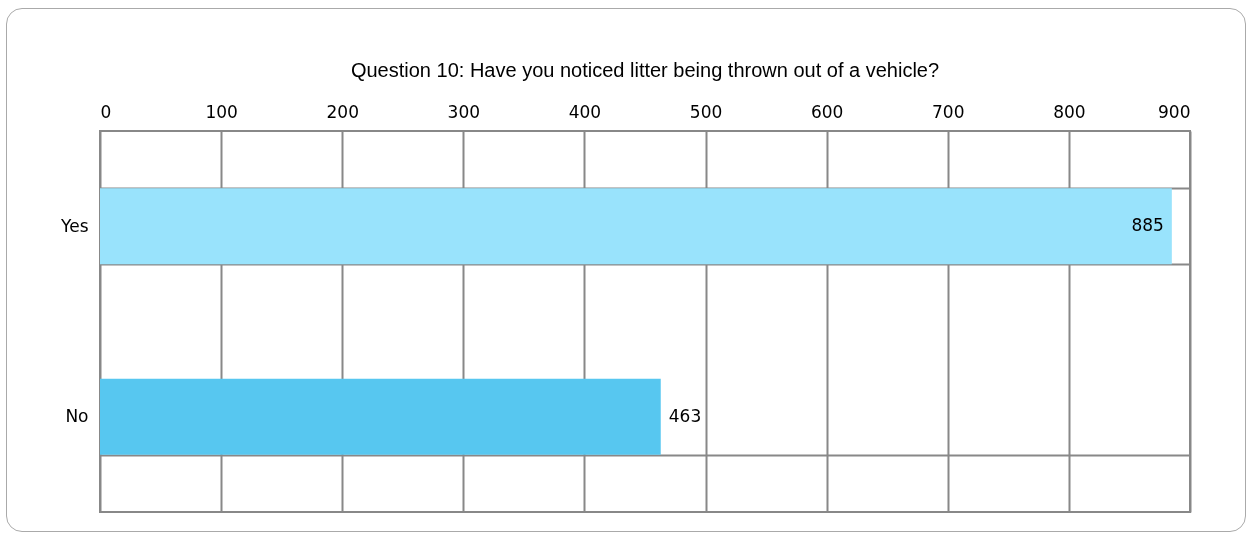  I want to click on x-tick-label: 500, so click(706, 111).